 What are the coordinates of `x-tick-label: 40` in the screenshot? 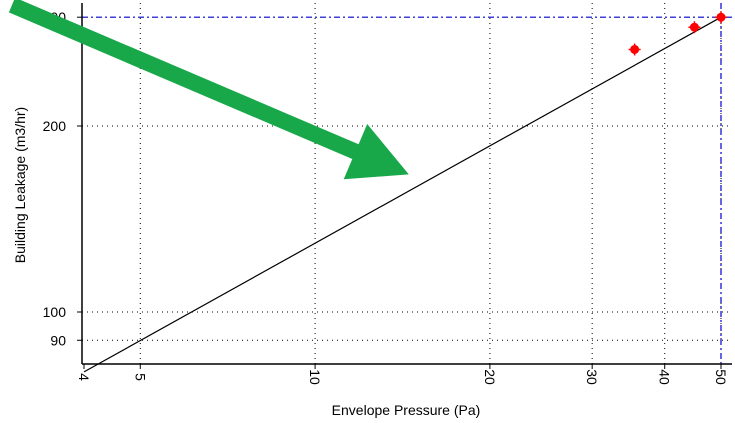 It's located at (665, 377).